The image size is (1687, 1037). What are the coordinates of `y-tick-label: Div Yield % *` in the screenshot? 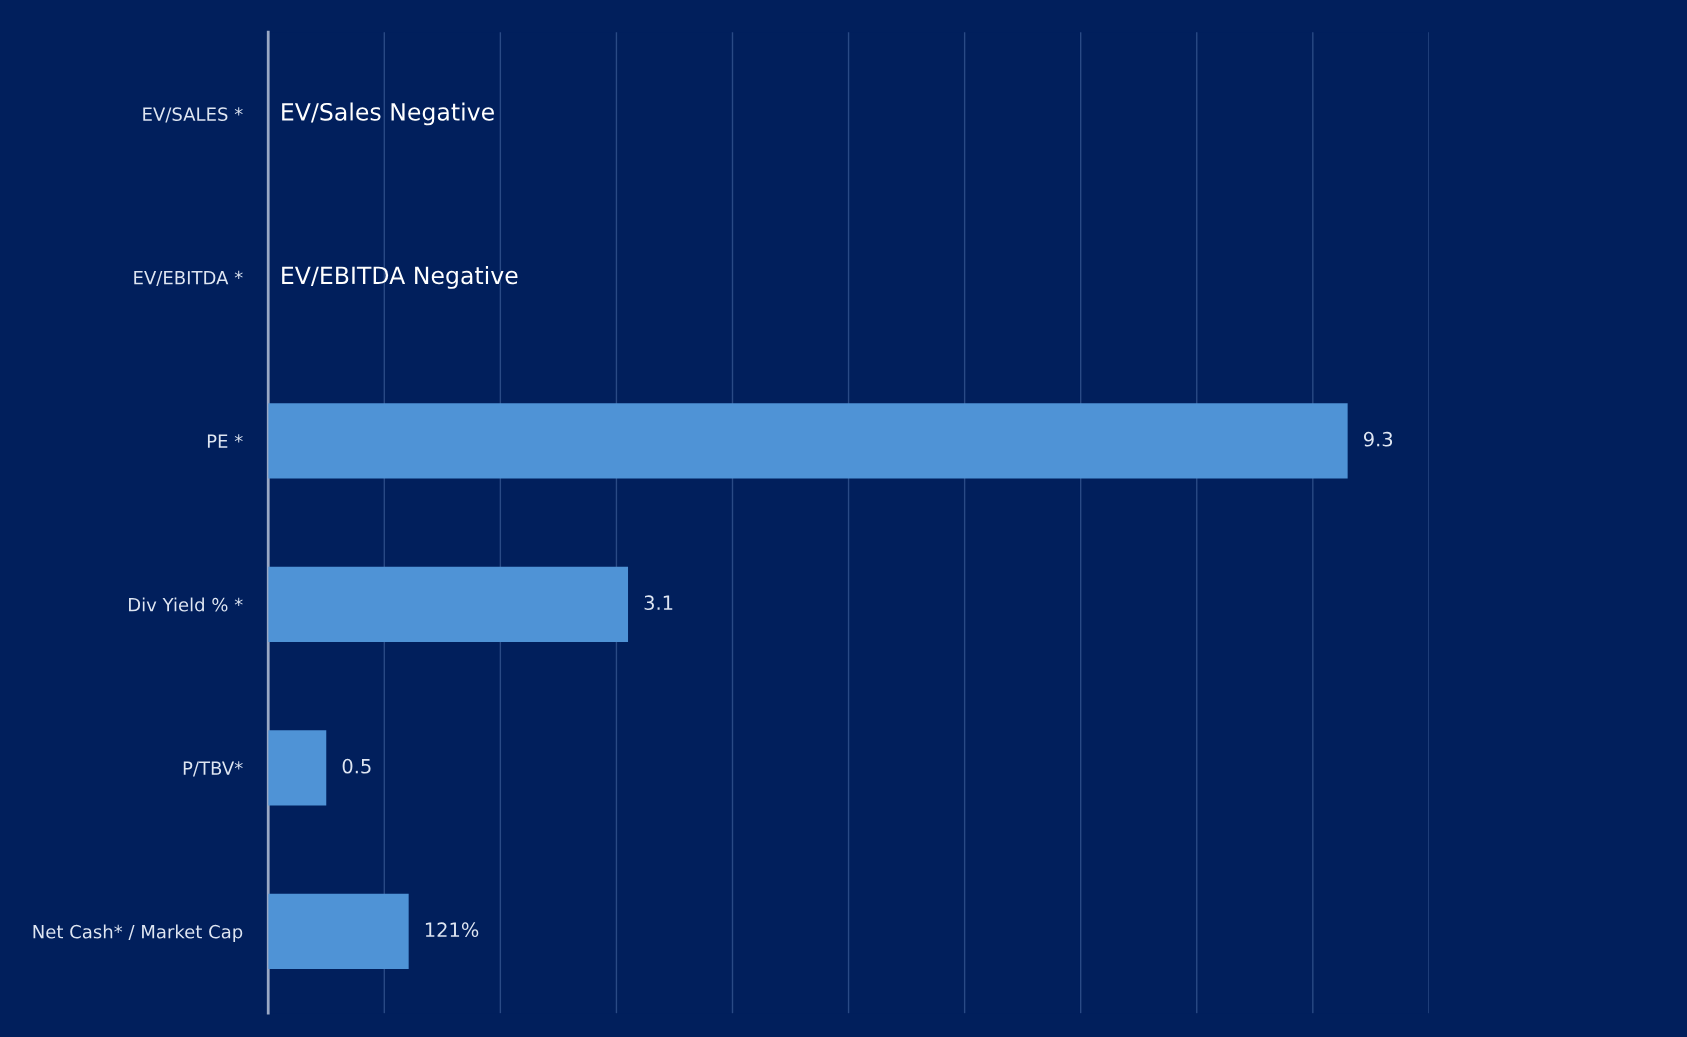 It's located at (186, 604).